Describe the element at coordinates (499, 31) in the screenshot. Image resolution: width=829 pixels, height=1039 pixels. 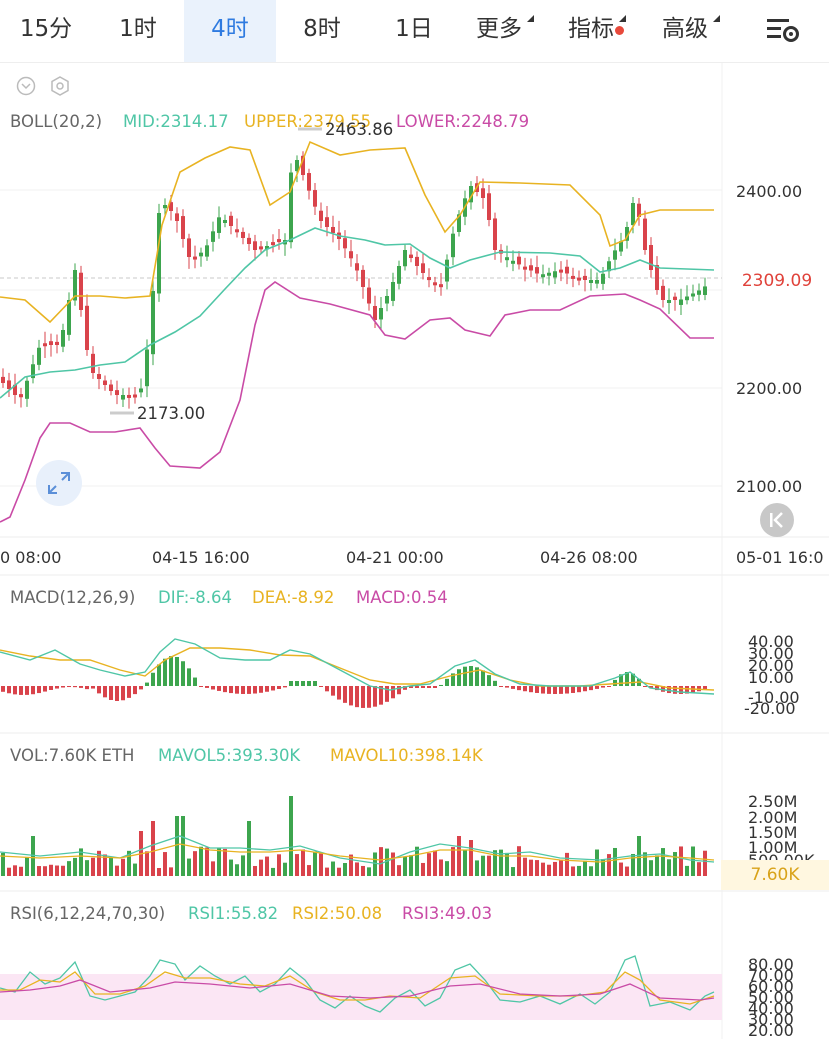
I see `tab-more: 更多` at that location.